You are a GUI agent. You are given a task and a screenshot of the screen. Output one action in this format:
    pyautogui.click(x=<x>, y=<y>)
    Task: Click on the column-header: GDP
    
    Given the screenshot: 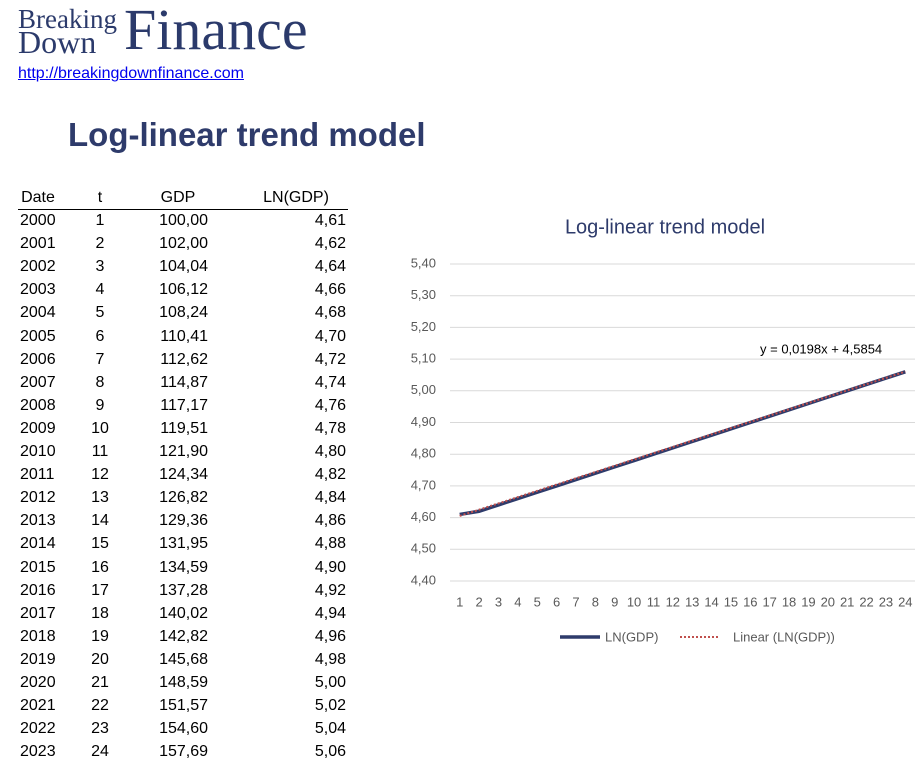 What is the action you would take?
    pyautogui.click(x=178, y=197)
    